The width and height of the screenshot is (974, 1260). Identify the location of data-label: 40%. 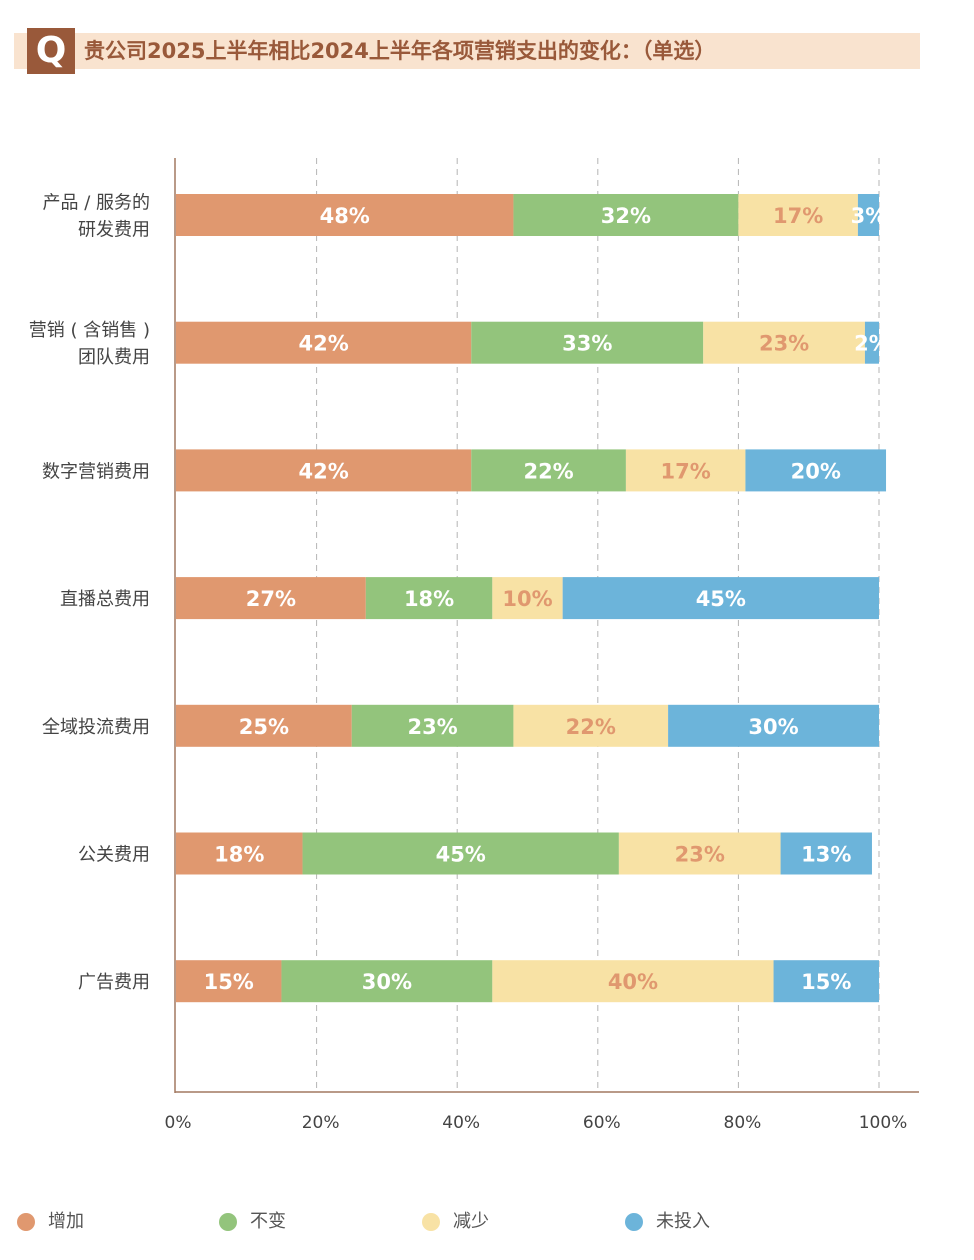
(633, 982).